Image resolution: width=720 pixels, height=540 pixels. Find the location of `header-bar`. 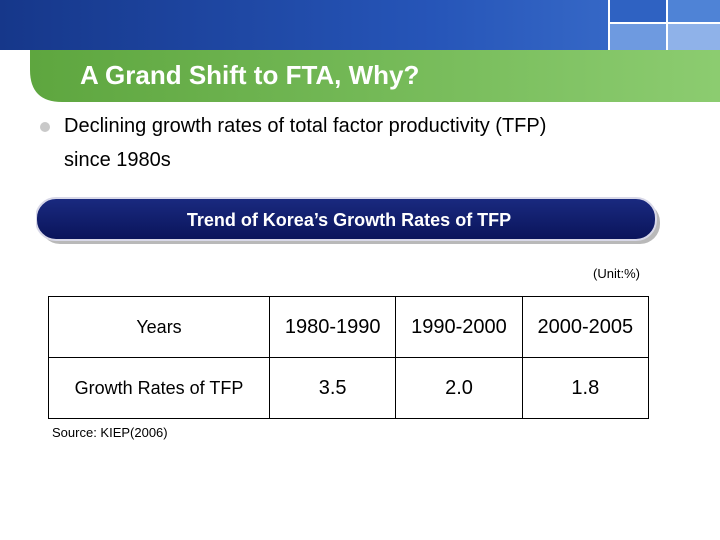

header-bar is located at coordinates (360, 25).